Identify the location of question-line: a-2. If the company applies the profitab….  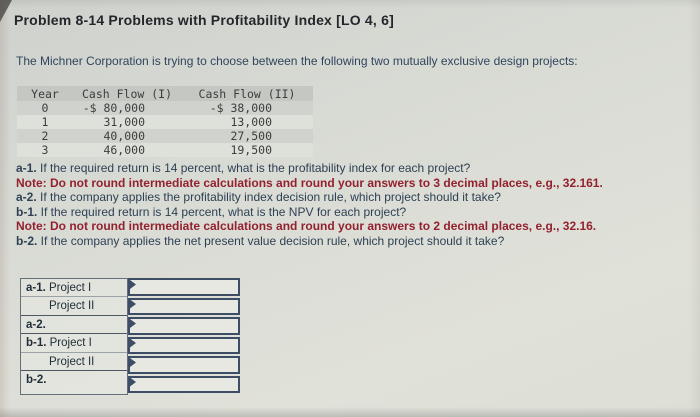
(351, 197).